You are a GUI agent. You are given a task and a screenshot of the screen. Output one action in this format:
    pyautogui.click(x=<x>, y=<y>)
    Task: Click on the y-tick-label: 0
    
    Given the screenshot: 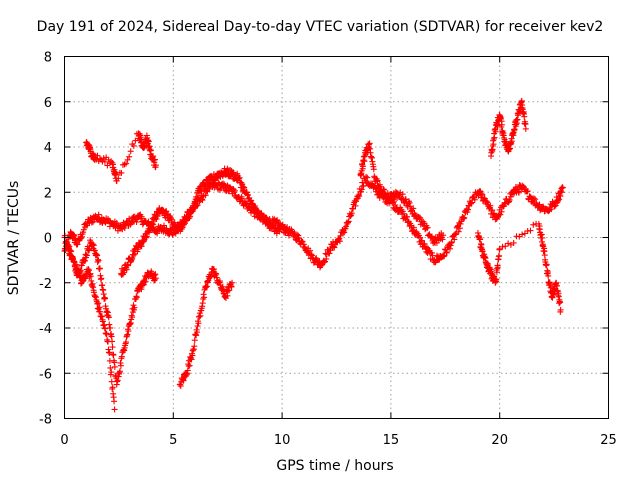 What is the action you would take?
    pyautogui.click(x=48, y=239)
    